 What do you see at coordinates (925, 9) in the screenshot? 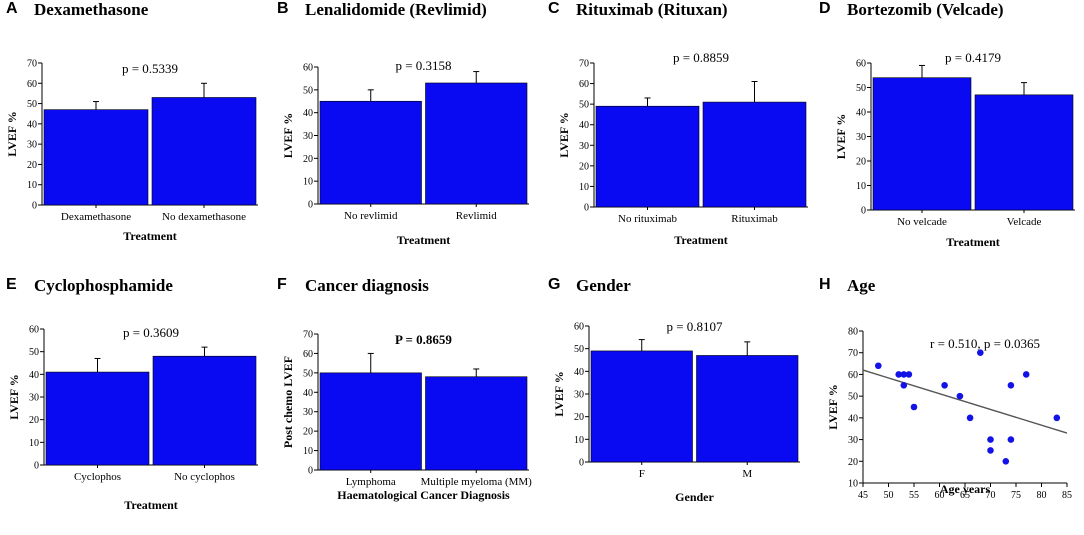
I see `panel-title: Bortezomib (Velcade)` at bounding box center [925, 9].